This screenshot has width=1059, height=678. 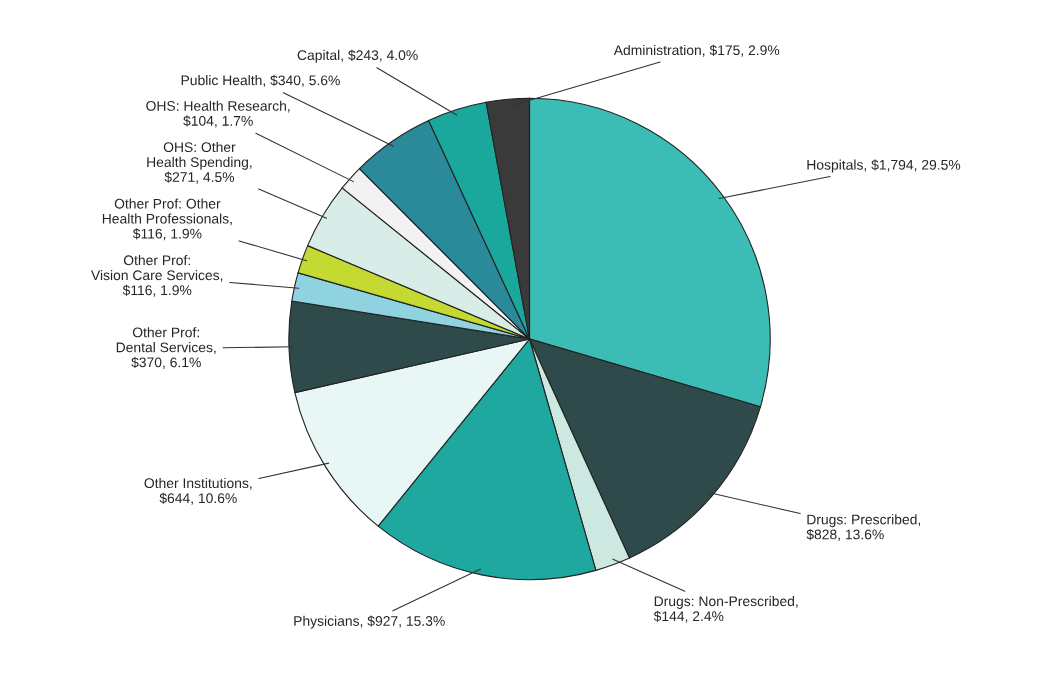 What do you see at coordinates (725, 609) in the screenshot?
I see `slice-label: Drugs: Non-Prescribed, $144, 2.4%` at bounding box center [725, 609].